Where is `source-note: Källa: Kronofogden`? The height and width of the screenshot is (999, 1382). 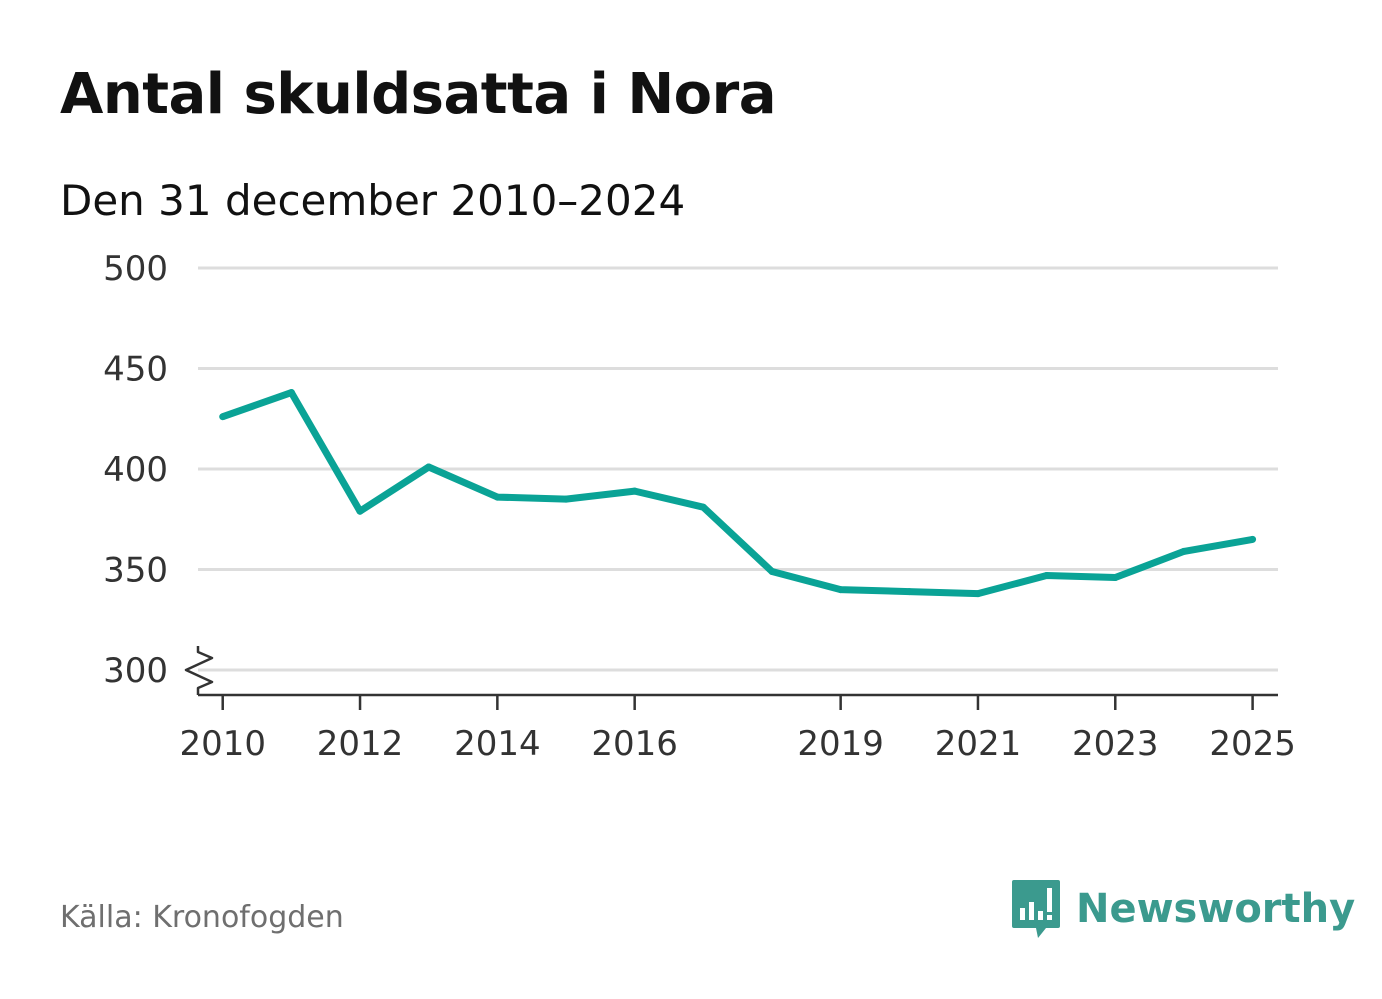 source-note: Källa: Kronofogden is located at coordinates (202, 917).